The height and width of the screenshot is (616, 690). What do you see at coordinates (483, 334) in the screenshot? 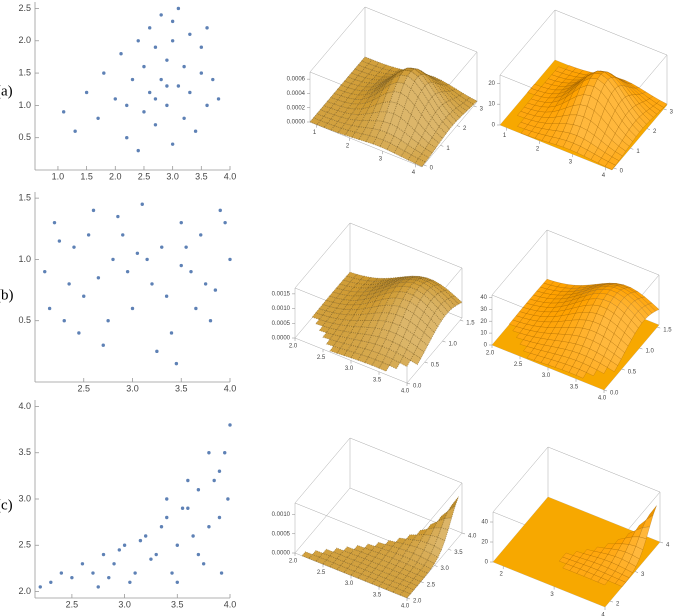
I see `z-tick-label: 10` at bounding box center [483, 334].